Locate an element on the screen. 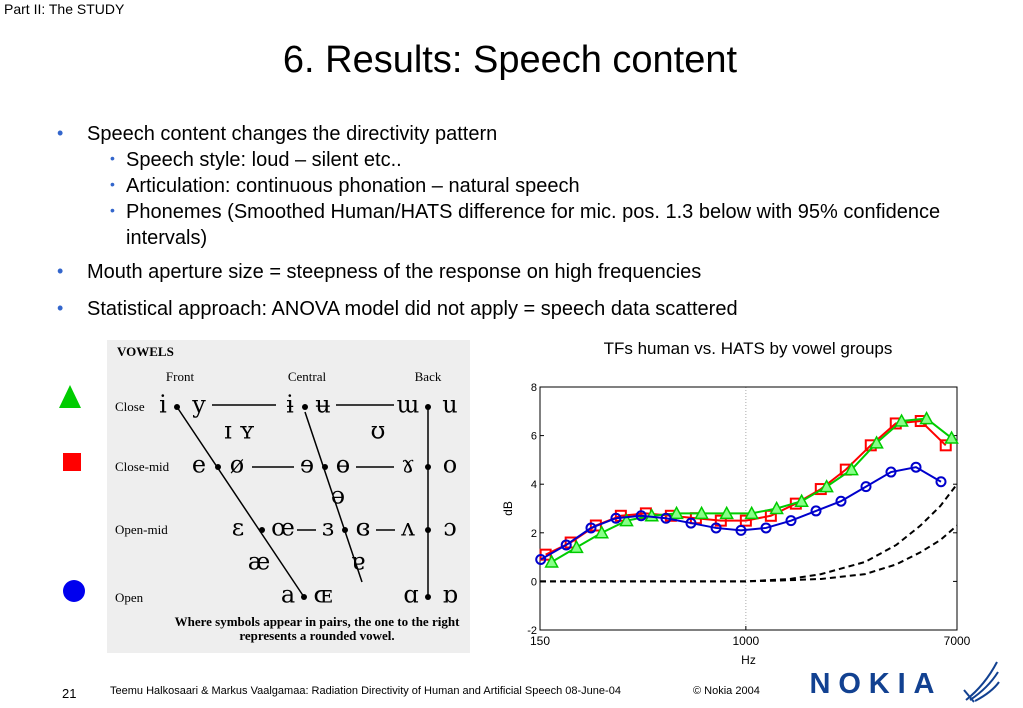 The height and width of the screenshot is (708, 1023). vowel-lines is located at coordinates (302, 501).